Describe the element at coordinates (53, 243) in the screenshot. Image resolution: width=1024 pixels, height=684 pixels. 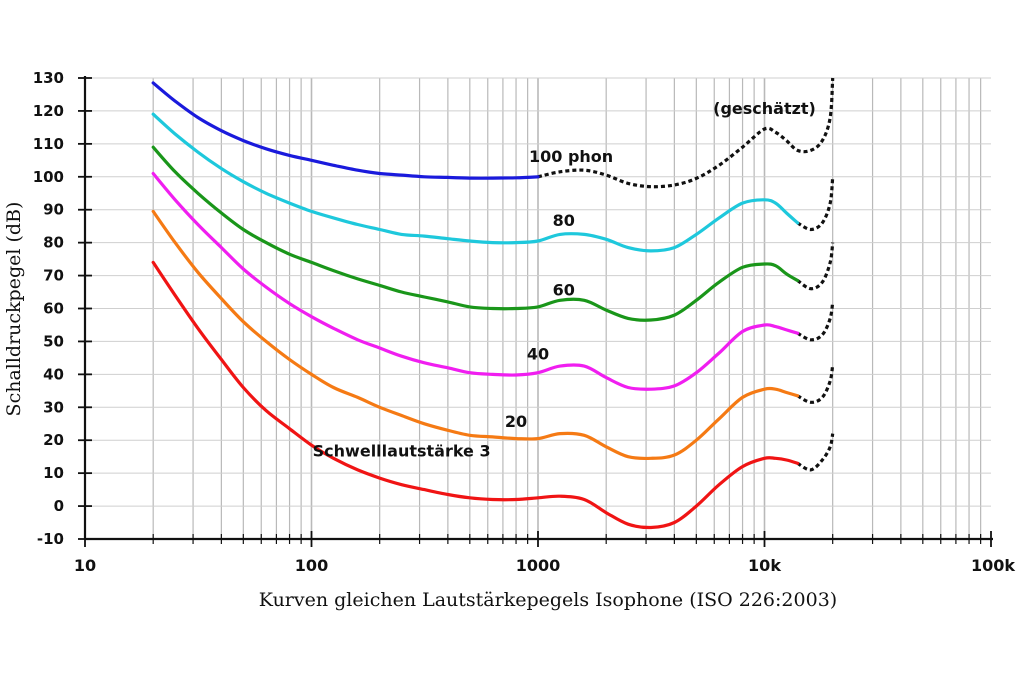
I see `y-tick-label: 80` at that location.